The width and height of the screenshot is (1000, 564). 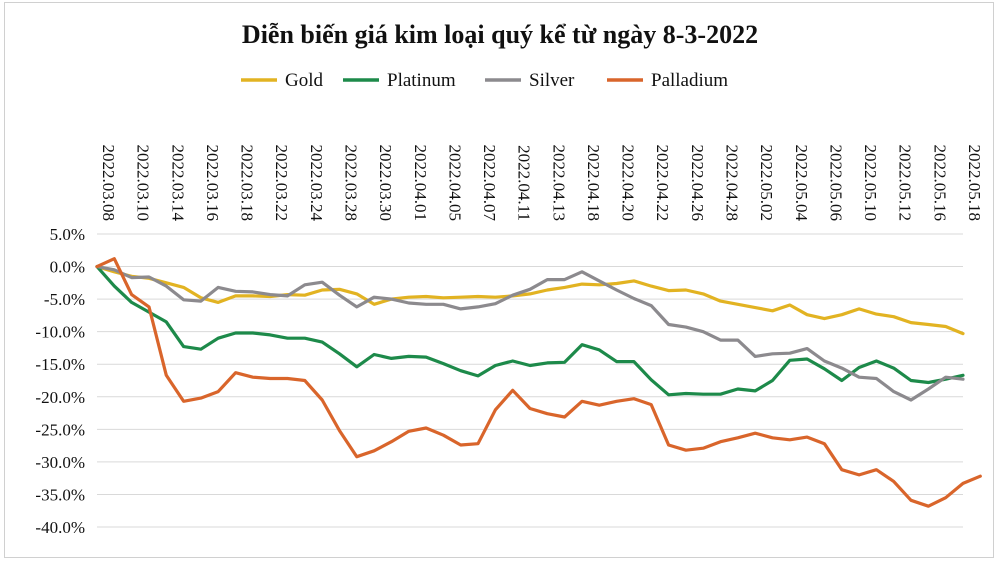 What do you see at coordinates (697, 183) in the screenshot?
I see `x-tick-label: 2022.04.26` at bounding box center [697, 183].